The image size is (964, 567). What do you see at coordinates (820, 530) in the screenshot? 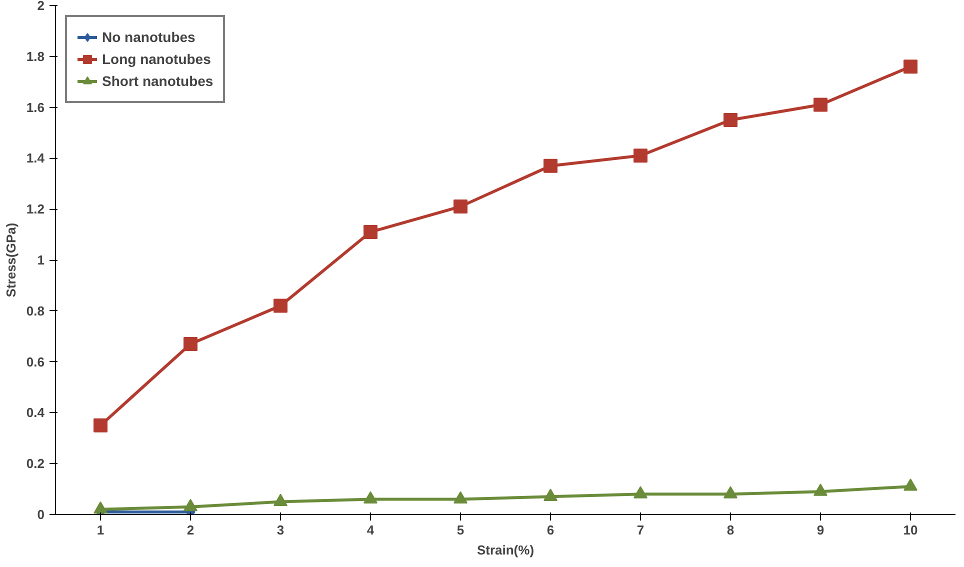
I see `x-tick-label: 9` at bounding box center [820, 530].